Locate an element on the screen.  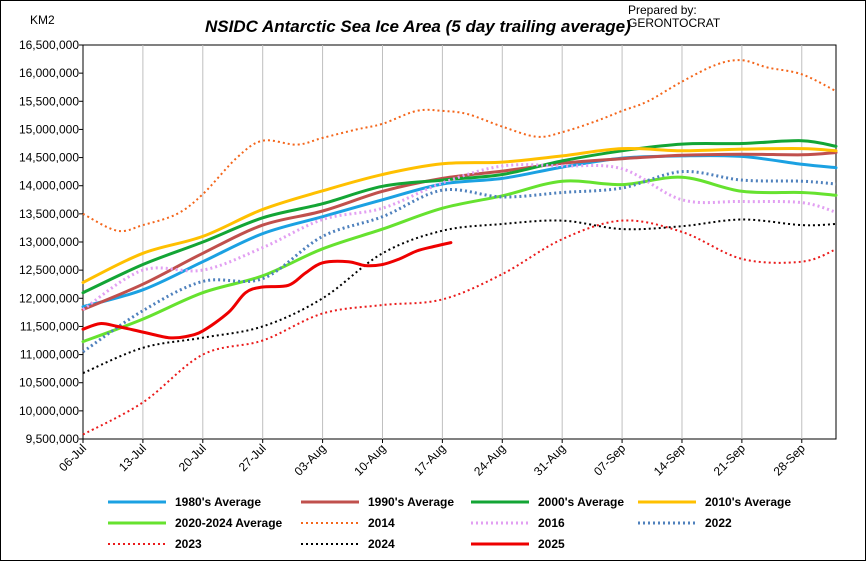
legend-item: 2022 is located at coordinates (684, 523).